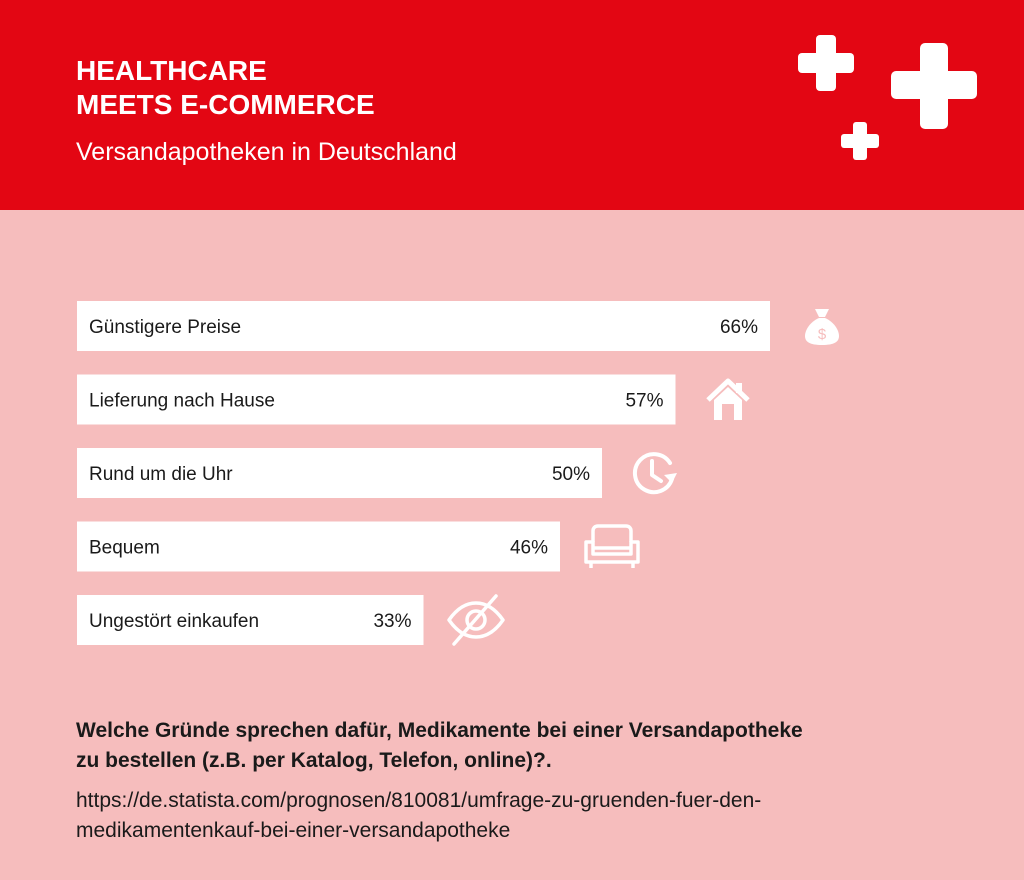  What do you see at coordinates (174, 621) in the screenshot?
I see `category-label: Ungestört einkaufen` at bounding box center [174, 621].